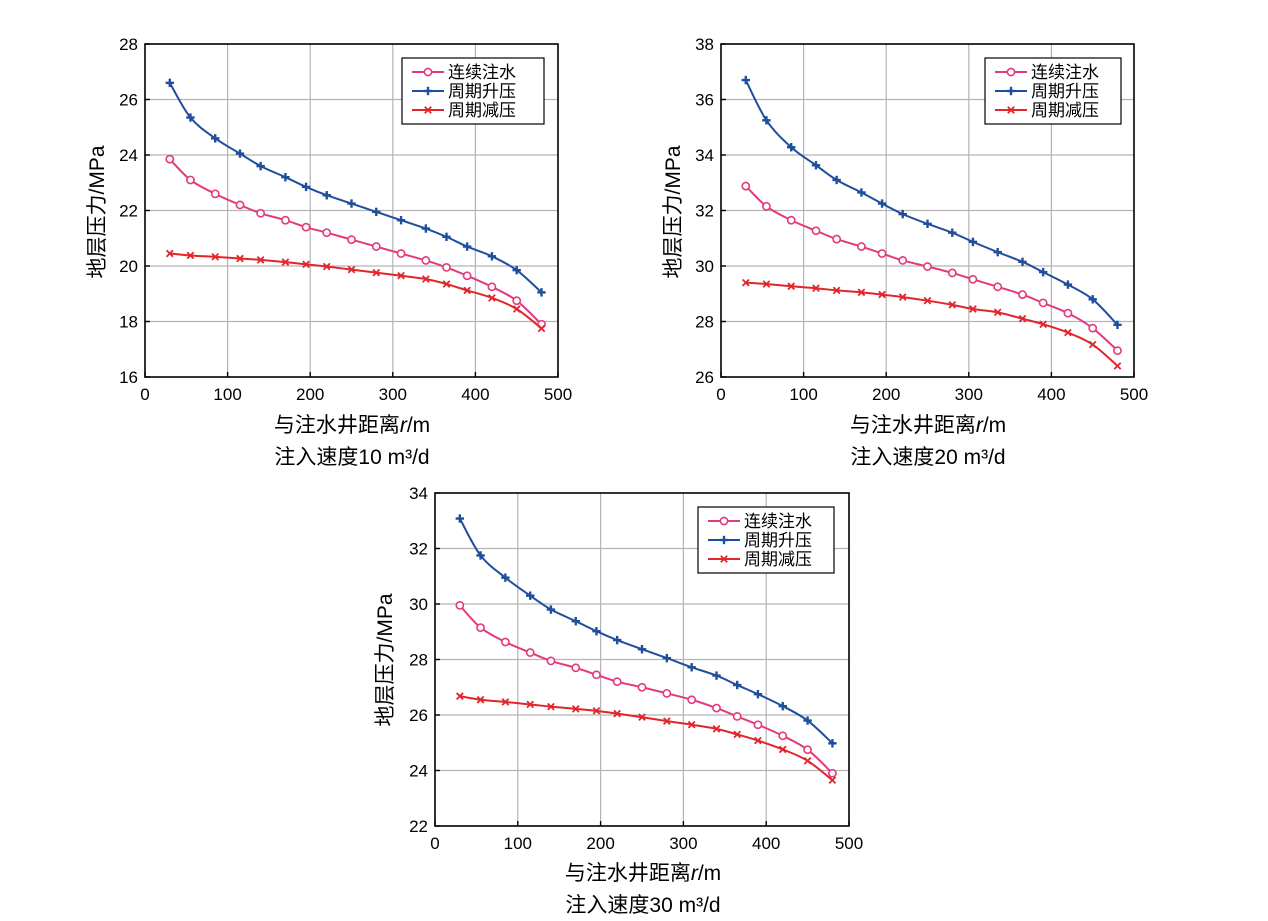  Describe the element at coordinates (128, 155) in the screenshot. I see `y-tick-label: 24` at that location.